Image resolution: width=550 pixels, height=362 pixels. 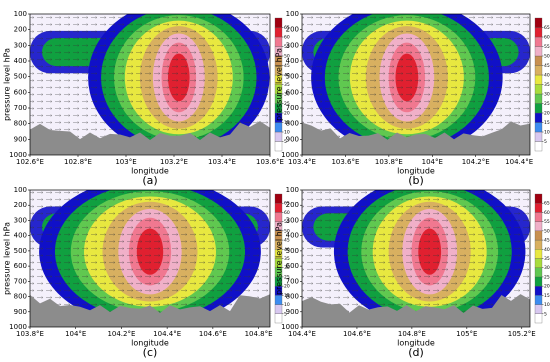 What do you see at coordinates (125, 162) in the screenshot?
I see `x-tick-label: 103°E` at bounding box center [125, 162].